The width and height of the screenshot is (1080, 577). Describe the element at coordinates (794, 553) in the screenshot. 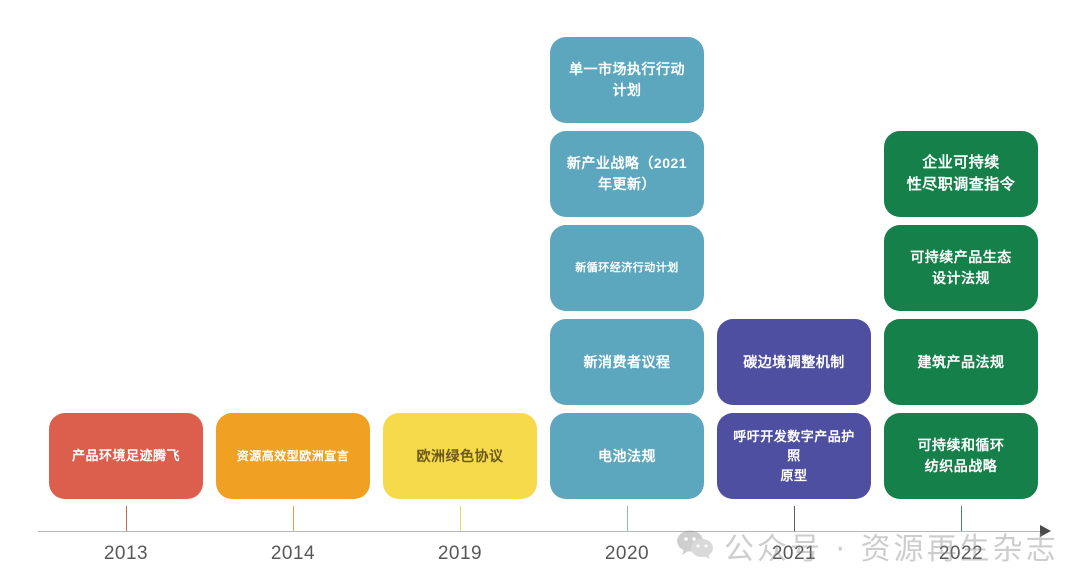

I see `timeline-year-label-2021: 2021` at that location.